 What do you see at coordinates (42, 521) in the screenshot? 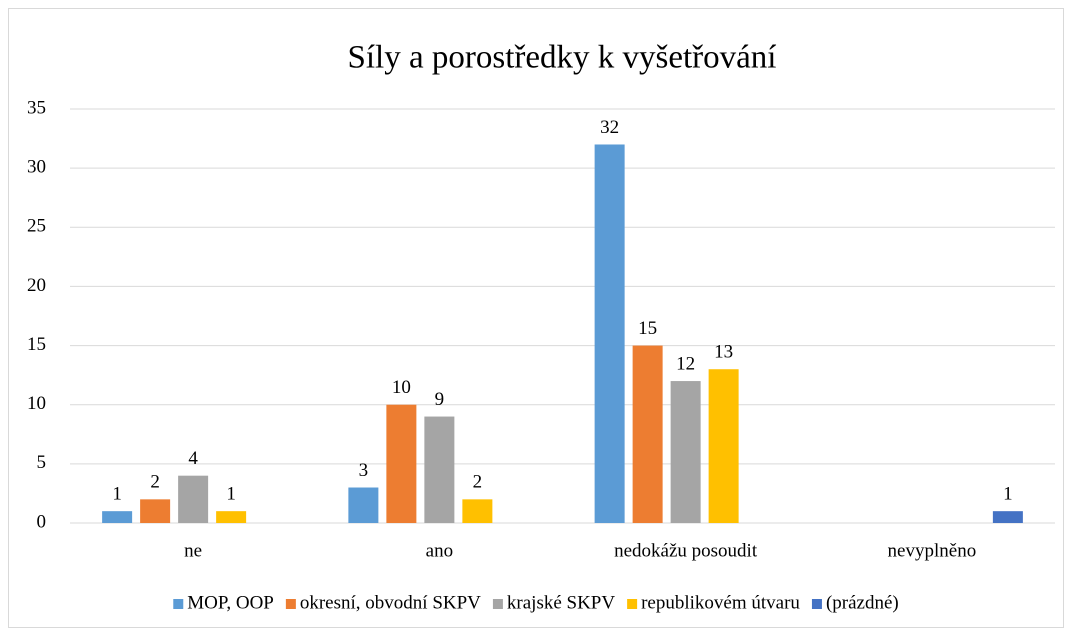
I see `y-tick-label: 0` at bounding box center [42, 521].